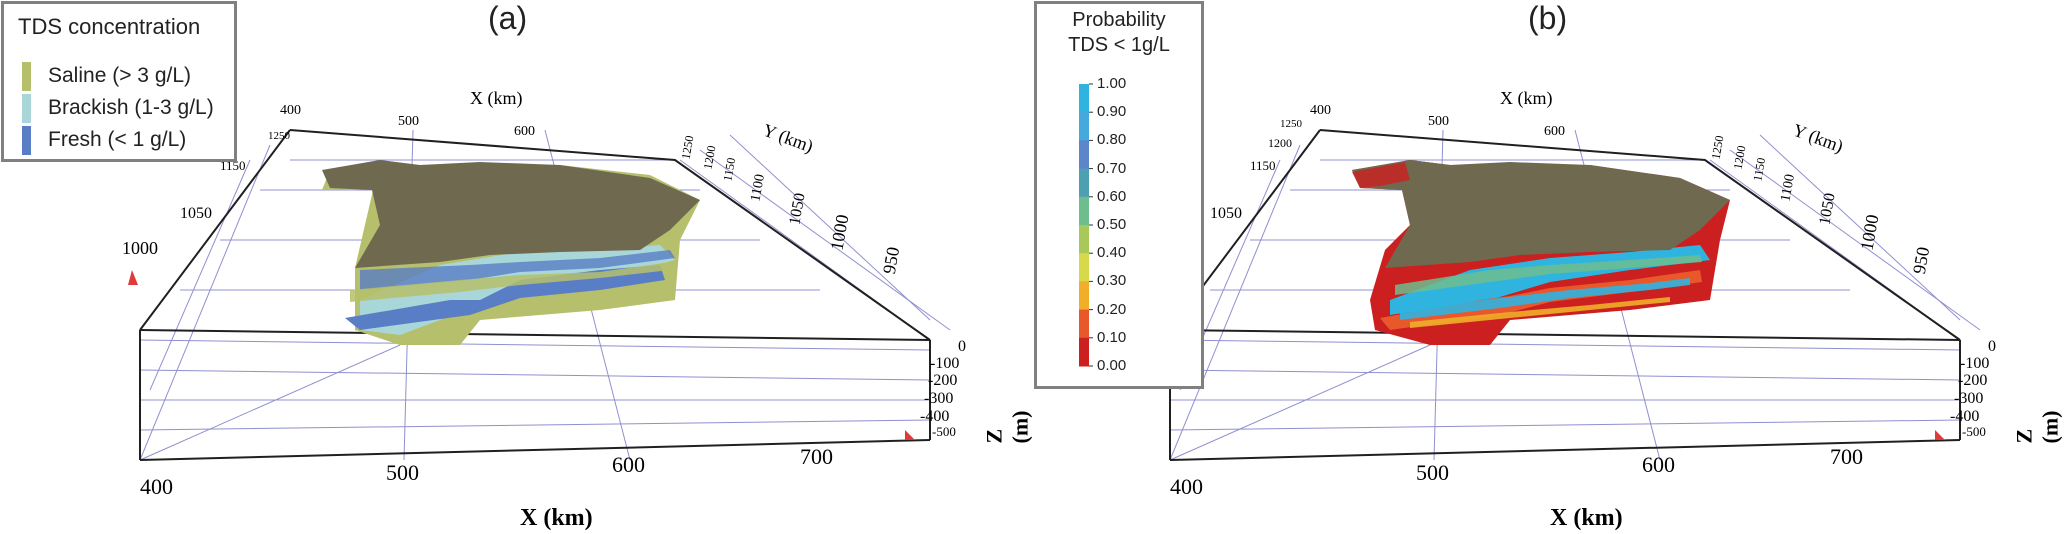  What do you see at coordinates (508, 18) in the screenshot?
I see `panel-label-a: (a)` at bounding box center [508, 18].